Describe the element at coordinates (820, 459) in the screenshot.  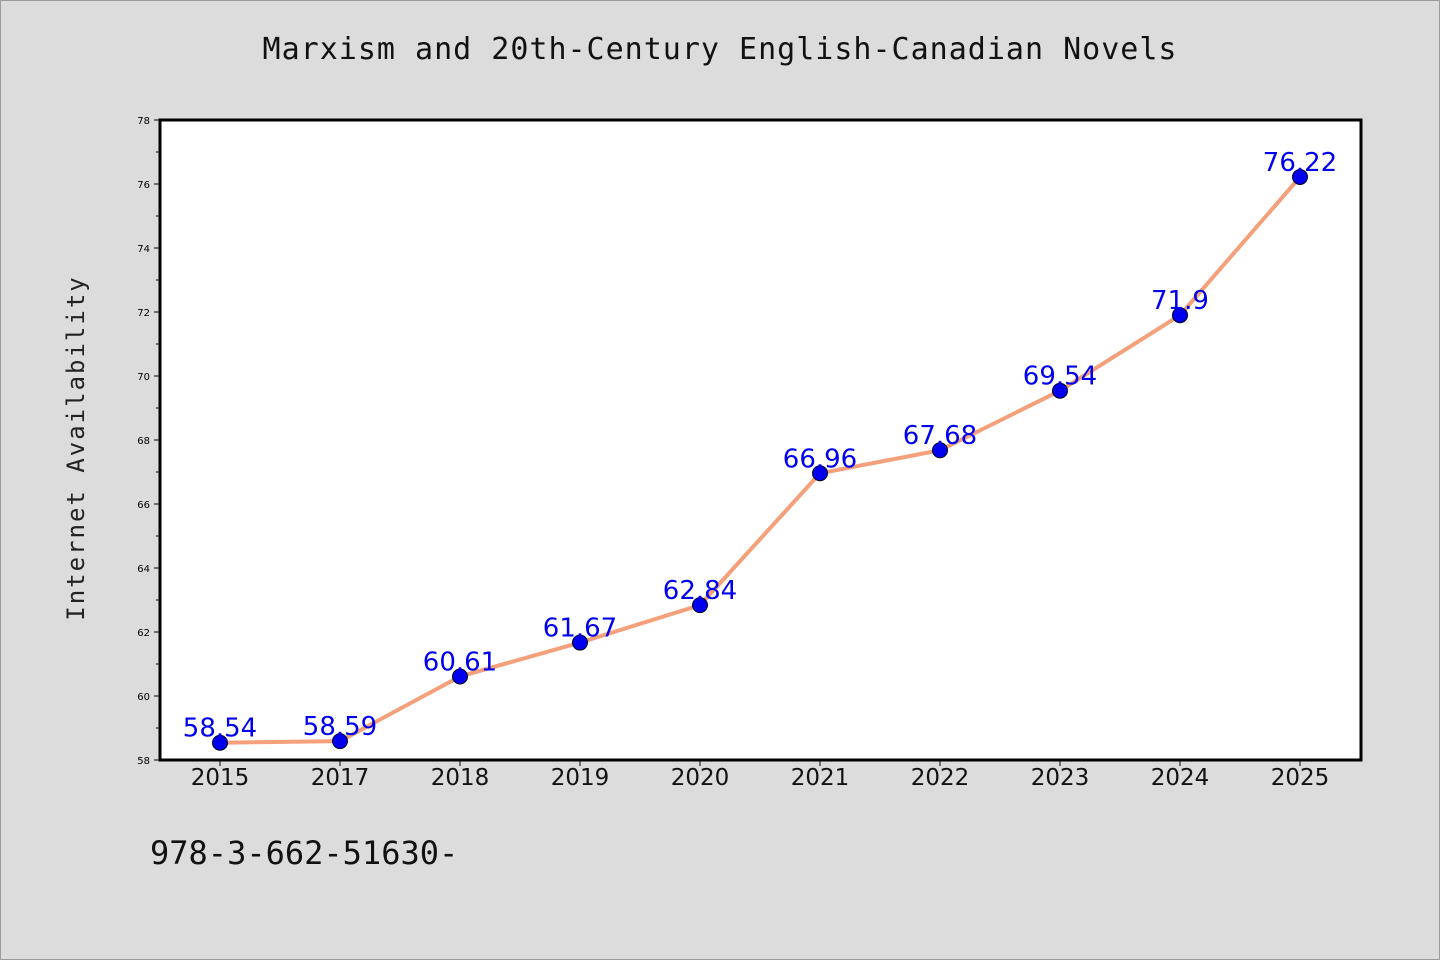
I see `data-label: 66.96` at that location.